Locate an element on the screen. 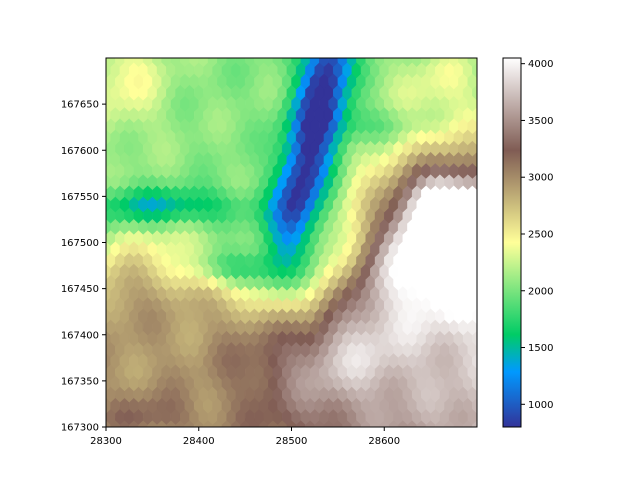 This screenshot has height=484, width=640. y-tick-label: 167300 is located at coordinates (80, 428).